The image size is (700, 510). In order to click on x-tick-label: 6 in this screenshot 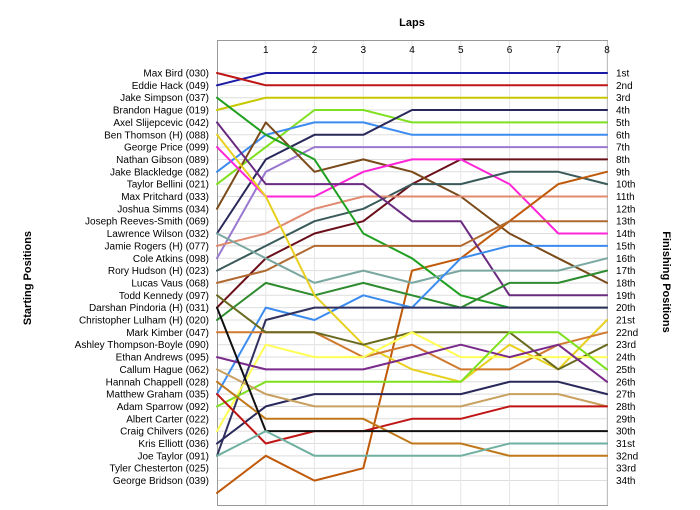, I will do `click(510, 50)`.